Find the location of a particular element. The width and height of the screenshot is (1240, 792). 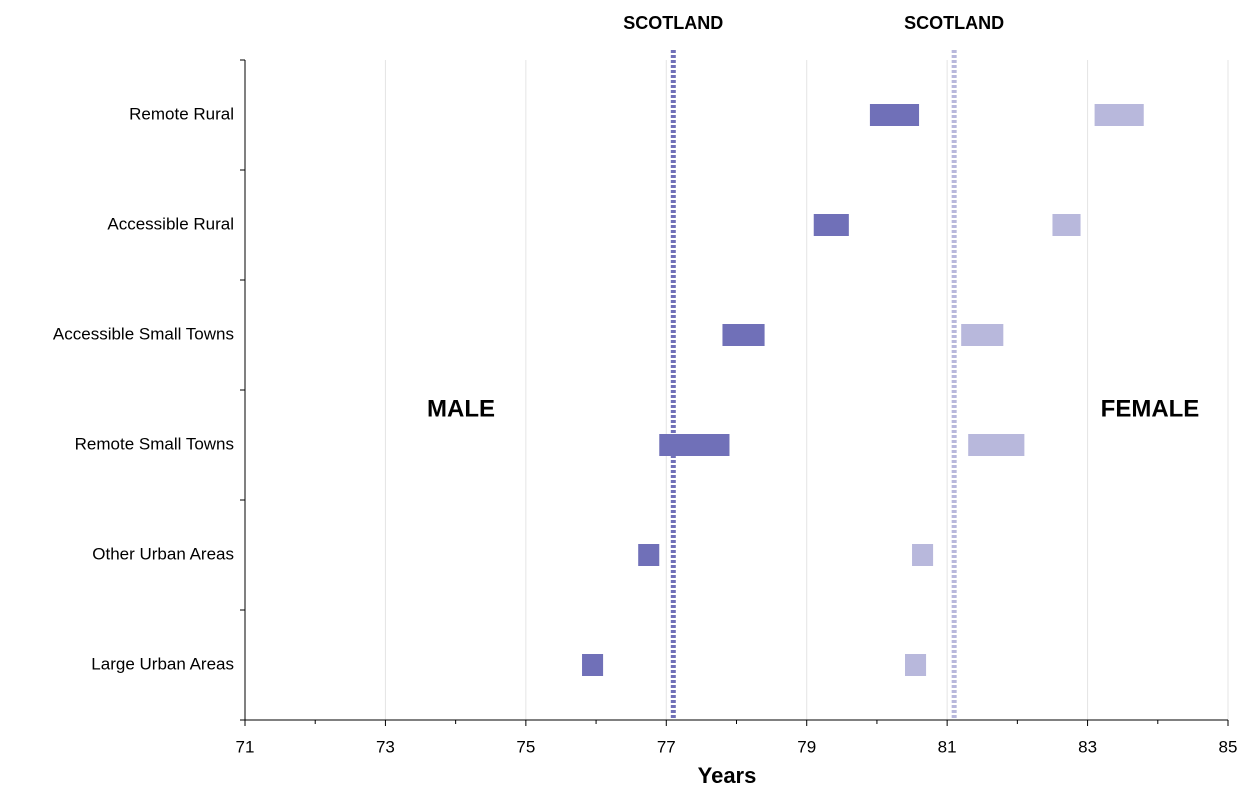

series-label: MALE is located at coordinates (461, 408).